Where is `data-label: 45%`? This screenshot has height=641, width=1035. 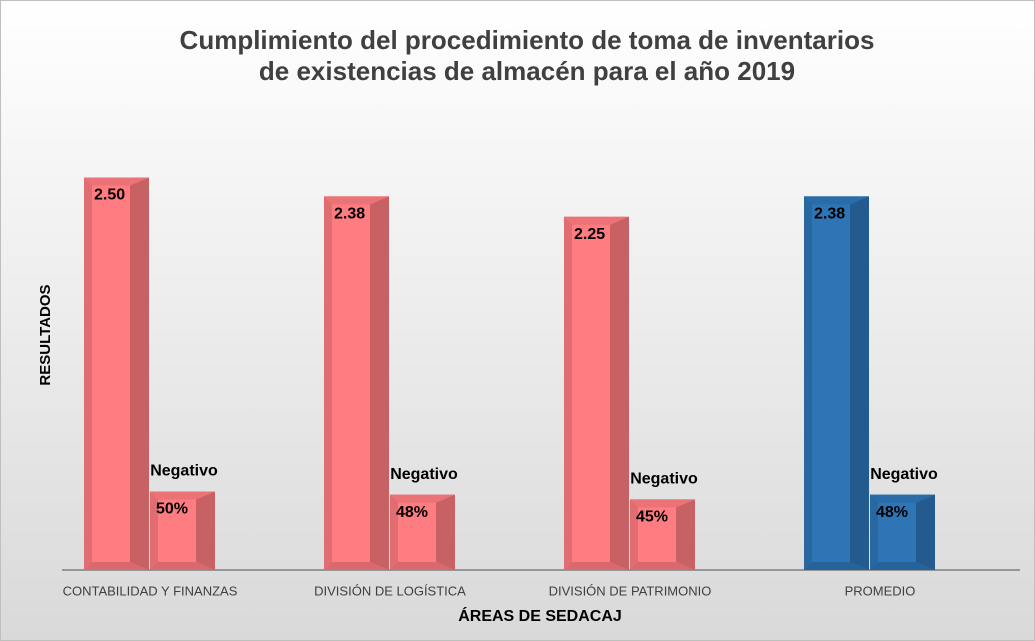
data-label: 45% is located at coordinates (652, 517).